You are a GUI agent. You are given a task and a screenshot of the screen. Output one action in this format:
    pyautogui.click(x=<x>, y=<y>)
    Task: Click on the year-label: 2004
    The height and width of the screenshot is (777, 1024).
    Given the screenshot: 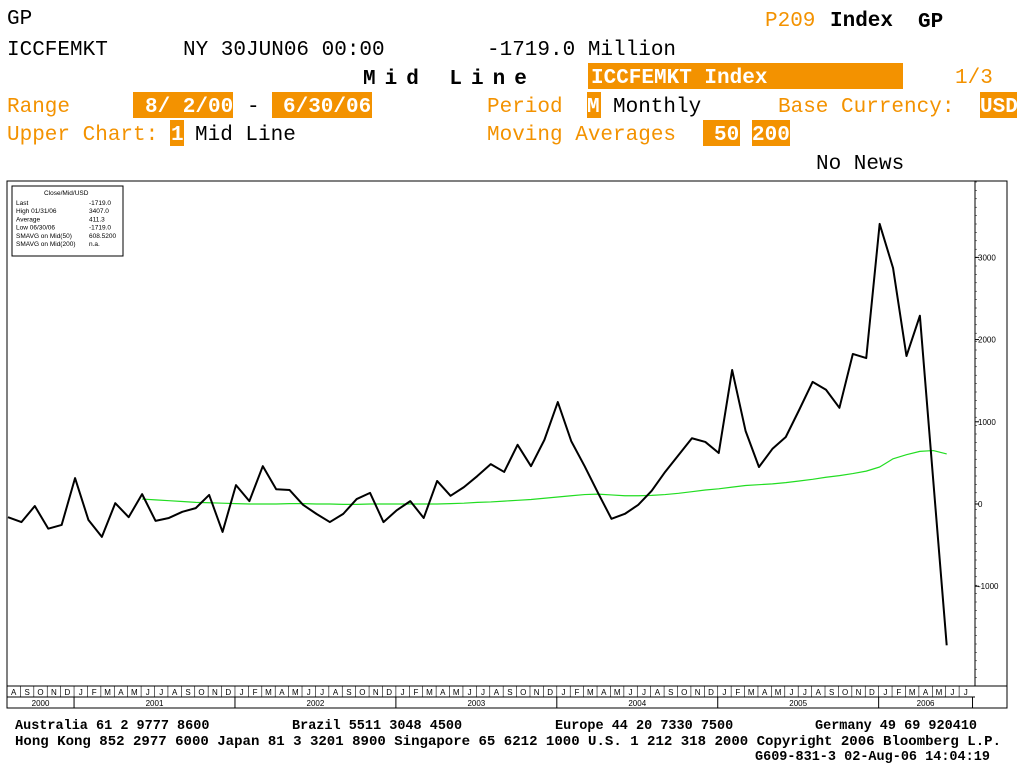 What is the action you would take?
    pyautogui.click(x=637, y=703)
    